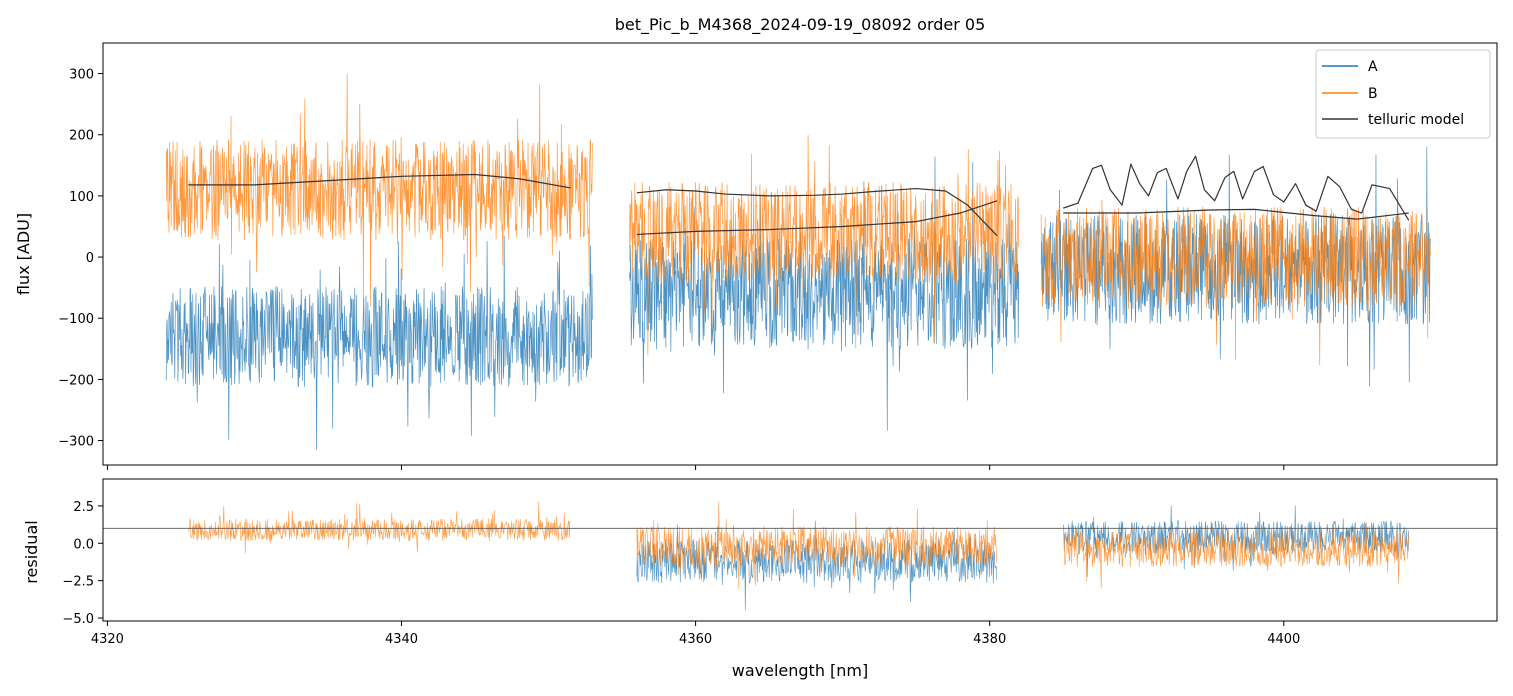 This screenshot has width=1513, height=696. I want to click on residual-x-tick-label: 4320, so click(107, 639).